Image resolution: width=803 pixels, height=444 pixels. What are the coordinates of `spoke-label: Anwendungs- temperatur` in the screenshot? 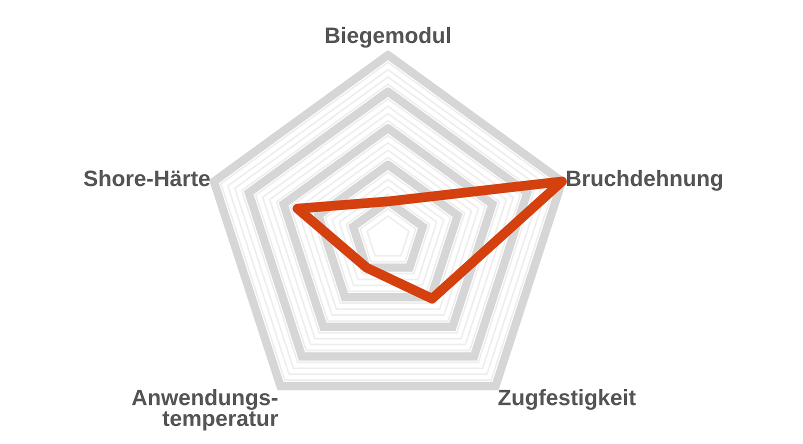 It's located at (205, 410).